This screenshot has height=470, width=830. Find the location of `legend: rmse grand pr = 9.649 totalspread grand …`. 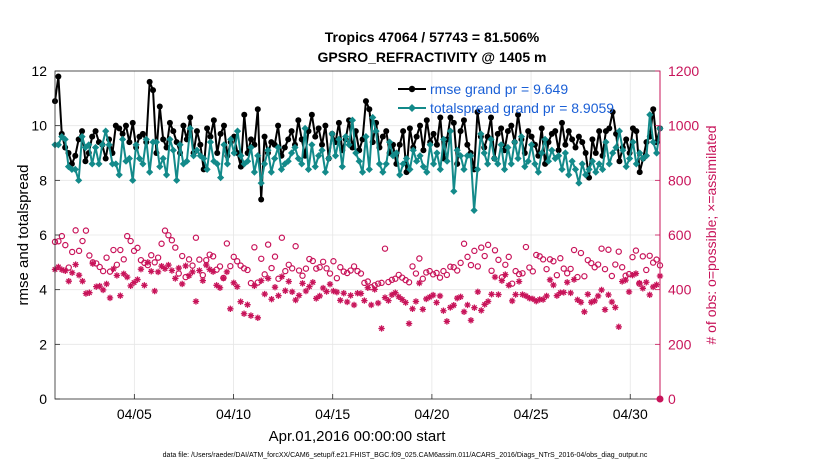

legend: rmse grand pr = 9.649 totalspread grand … is located at coordinates (506, 98).